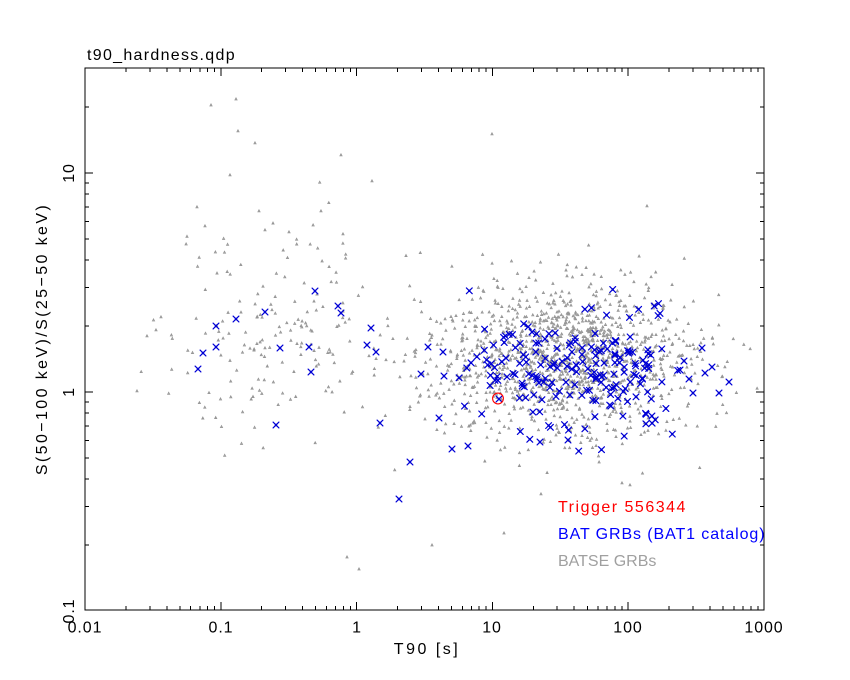 The image size is (850, 680). I want to click on svg-text: BATSE GRBs, so click(607, 561).